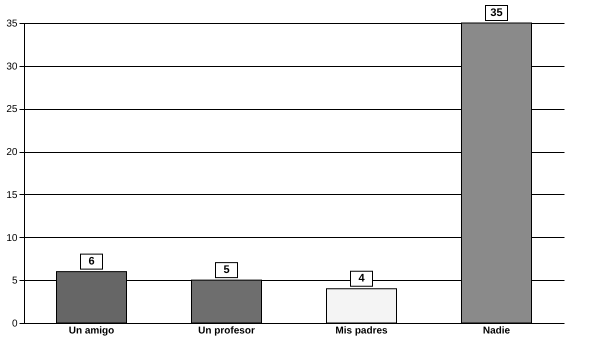  I want to click on y-tick-label: 30, so click(12, 66).